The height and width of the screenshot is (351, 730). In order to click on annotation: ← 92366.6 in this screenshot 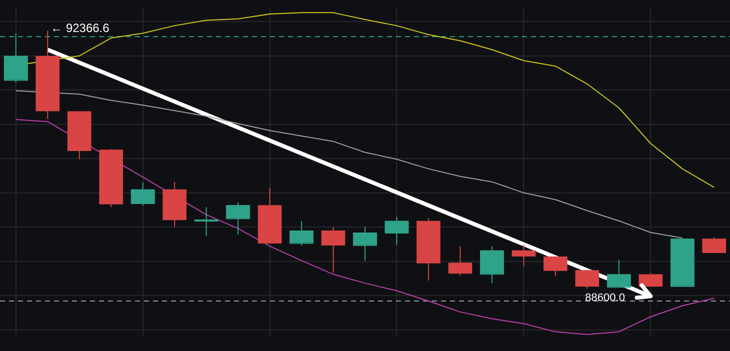, I will do `click(80, 28)`.